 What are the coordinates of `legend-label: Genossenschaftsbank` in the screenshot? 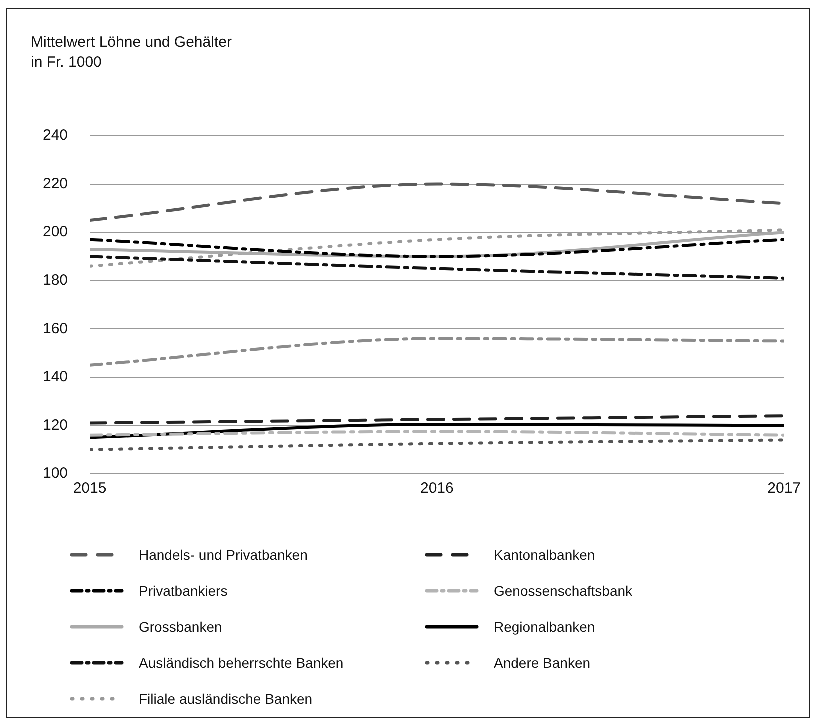 It's located at (563, 591).